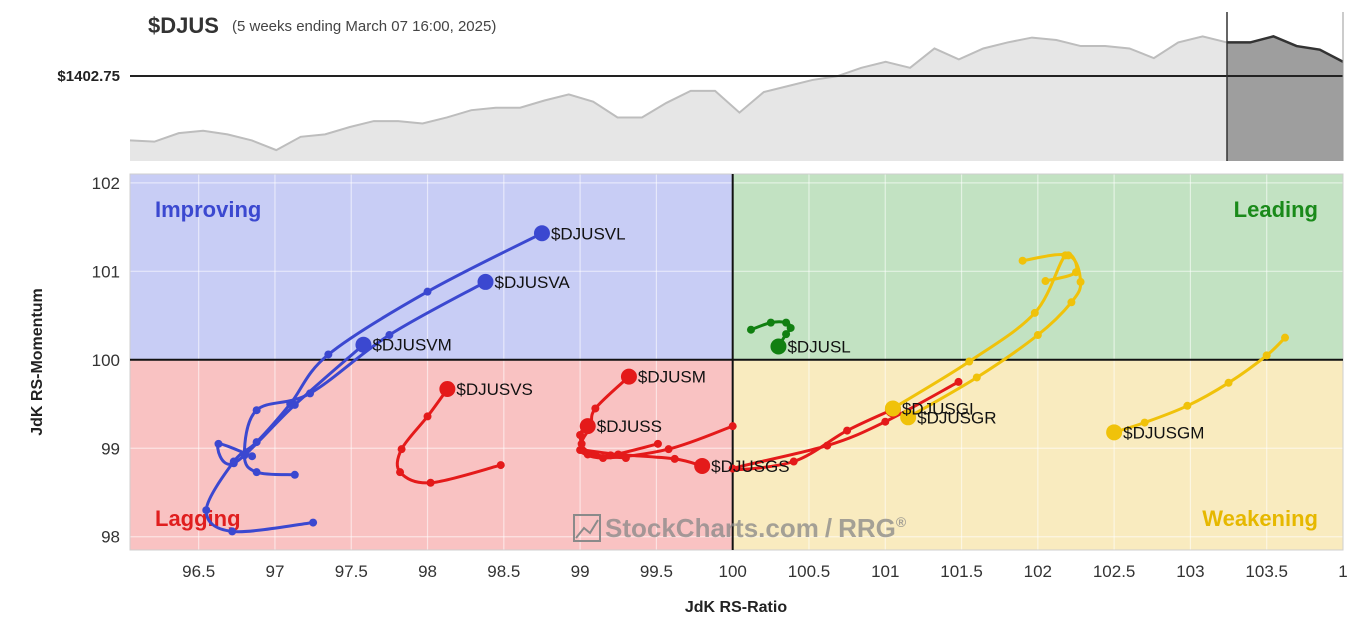 The image size is (1360, 620). I want to click on series-label-djusgi: $DJUSGI, so click(938, 408).